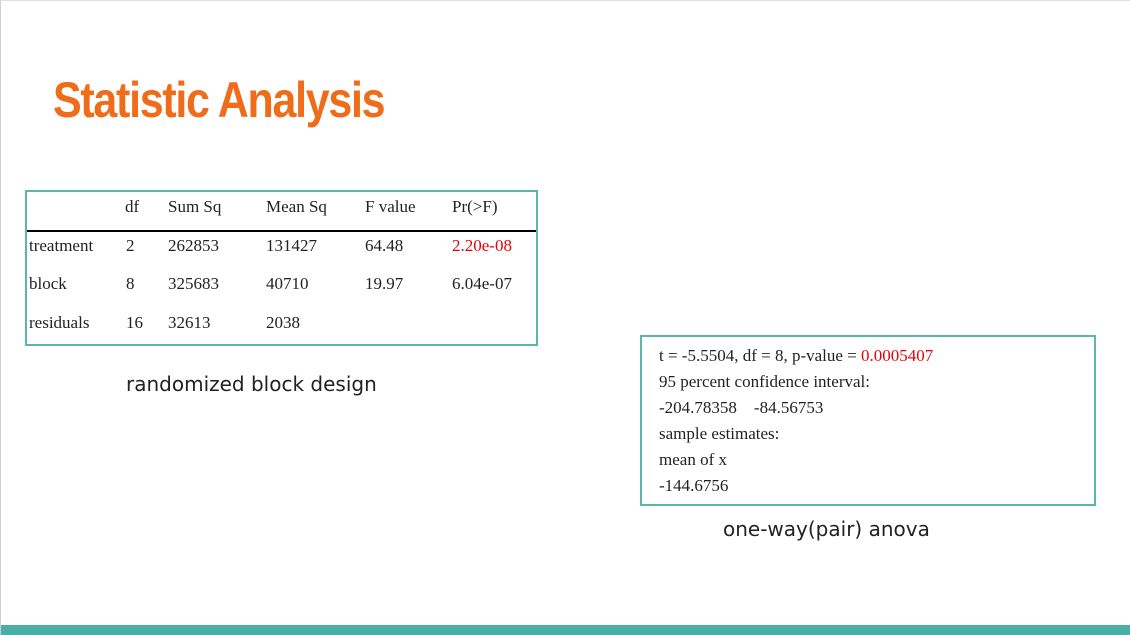  I want to click on cell-mean-sq: 2038, so click(283, 322).